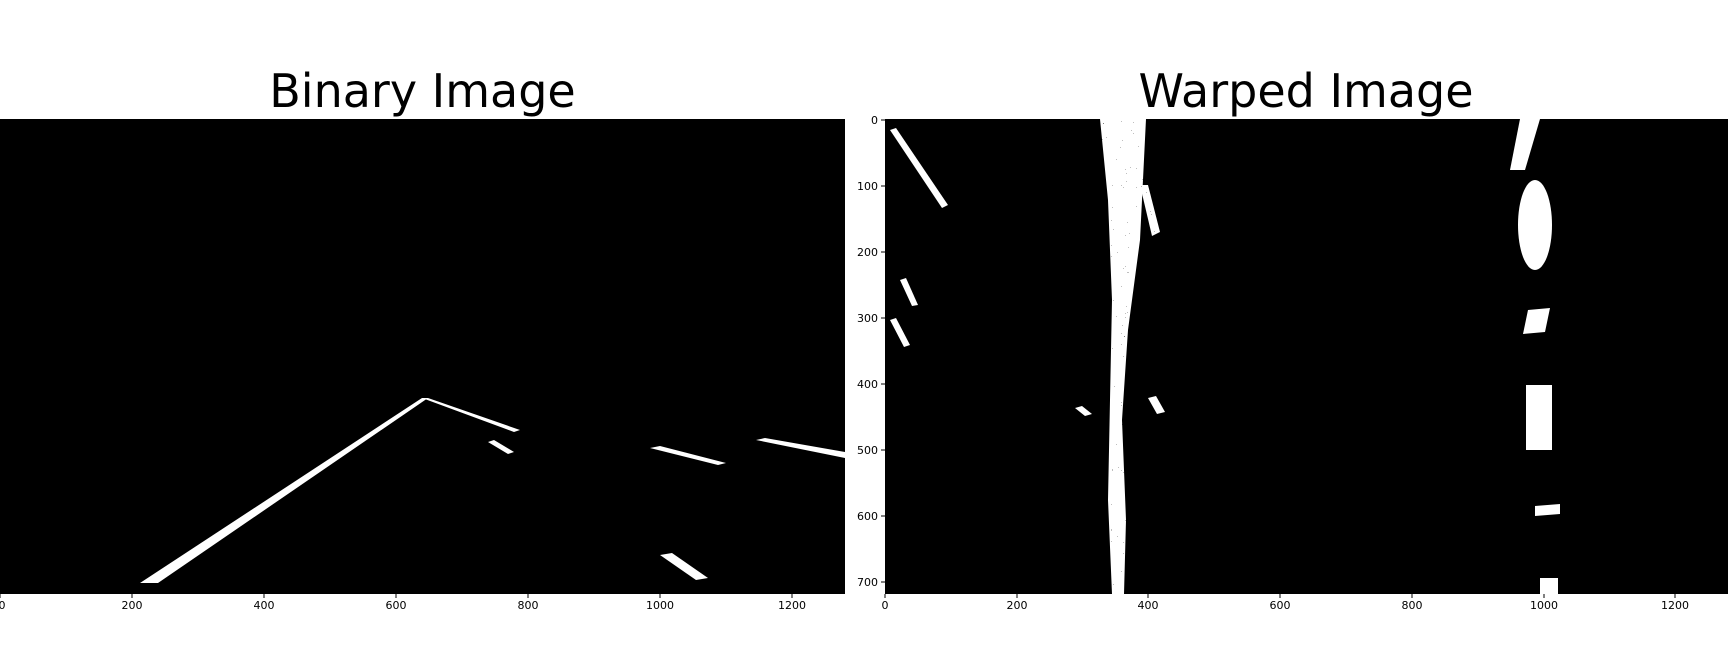  I want to click on warped-y-tick: 400, so click(867, 384).